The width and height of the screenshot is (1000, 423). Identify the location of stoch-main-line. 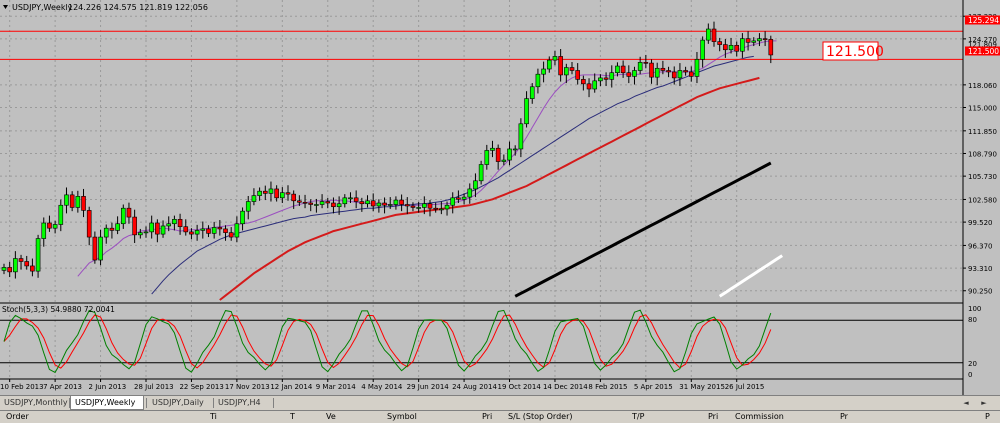
(387, 341).